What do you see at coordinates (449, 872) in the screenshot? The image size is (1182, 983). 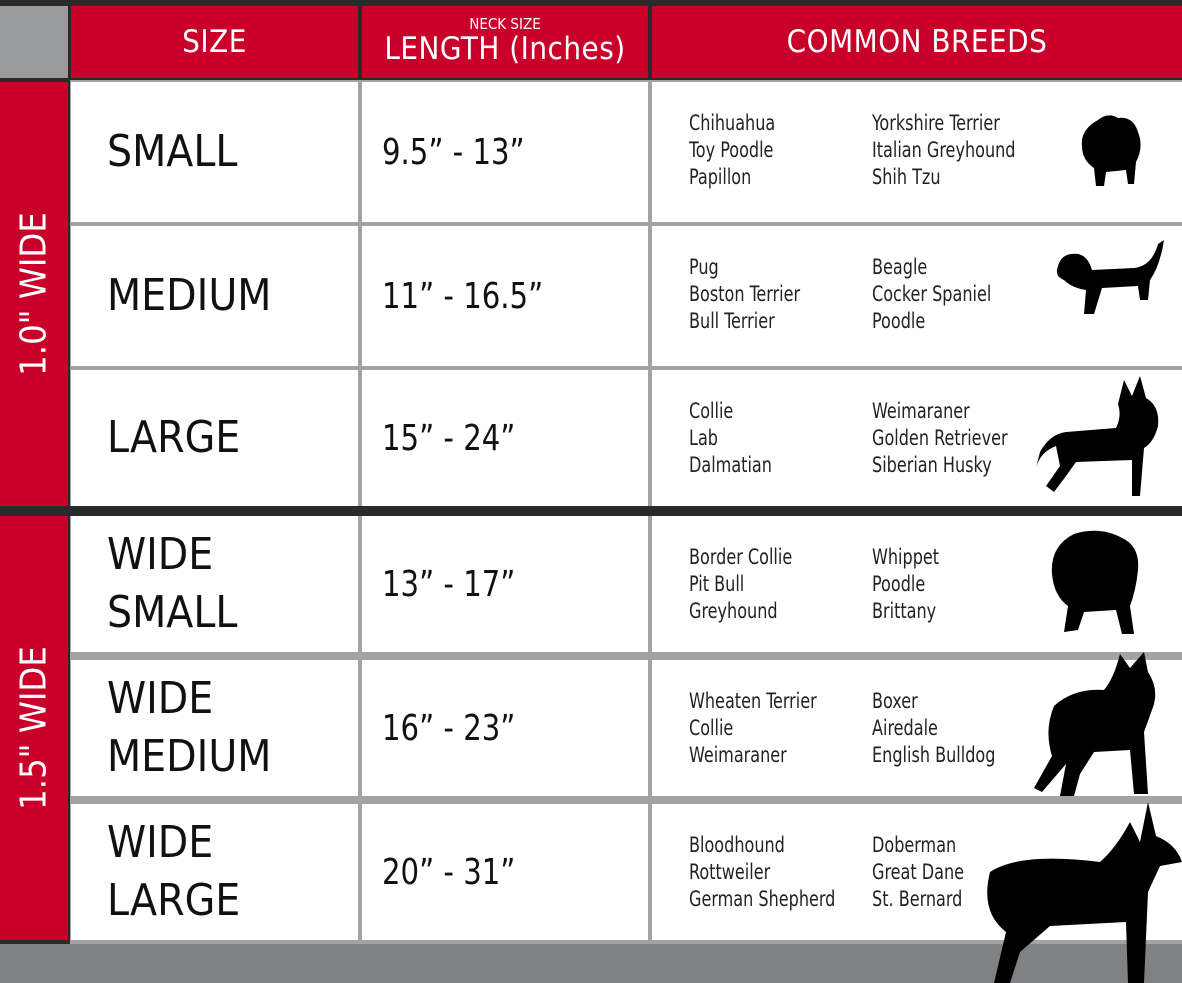 I see `length-value: 20” - 31”` at bounding box center [449, 872].